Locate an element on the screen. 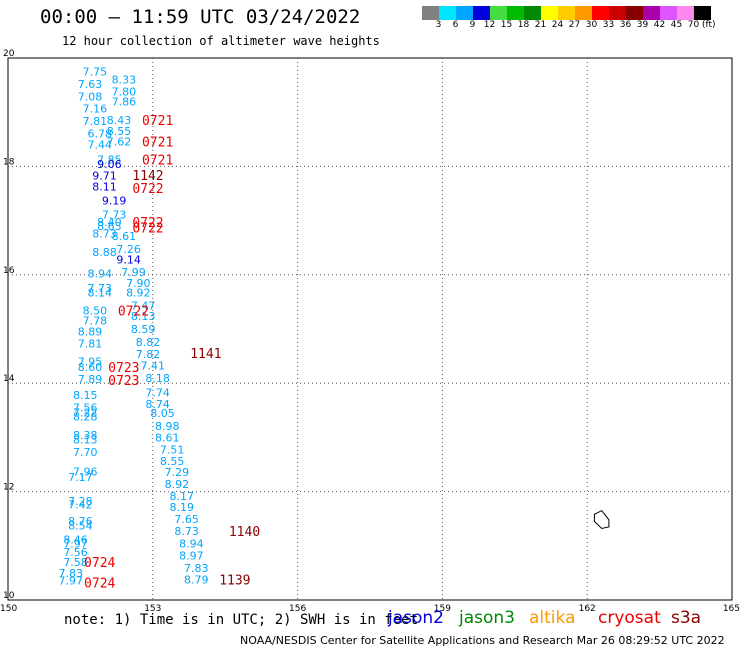 Image resolution: width=740 pixels, height=650 pixels. swh-value: 8.05 is located at coordinates (162, 413).